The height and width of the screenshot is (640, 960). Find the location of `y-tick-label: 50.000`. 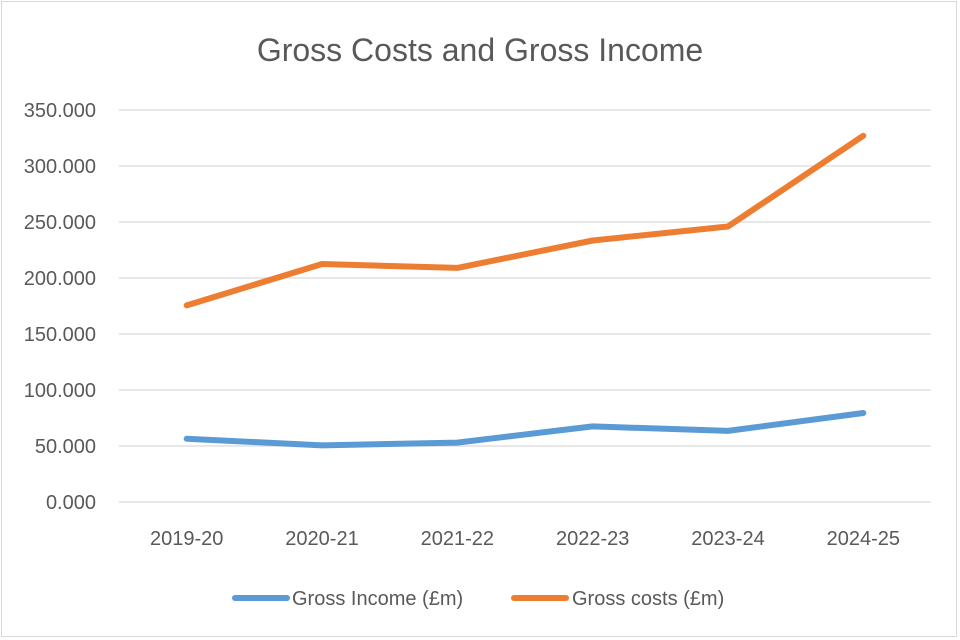

y-tick-label: 50.000 is located at coordinates (65, 447).